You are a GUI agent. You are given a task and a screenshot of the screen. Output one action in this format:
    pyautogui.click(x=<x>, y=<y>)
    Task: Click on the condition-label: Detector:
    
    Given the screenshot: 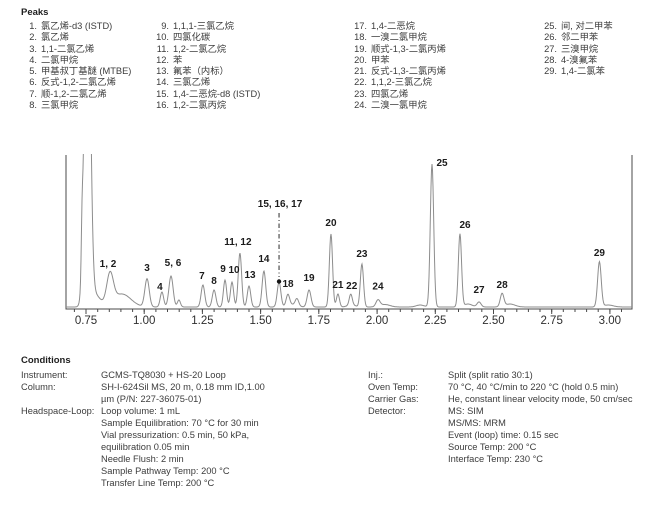 What is the action you would take?
    pyautogui.click(x=387, y=411)
    